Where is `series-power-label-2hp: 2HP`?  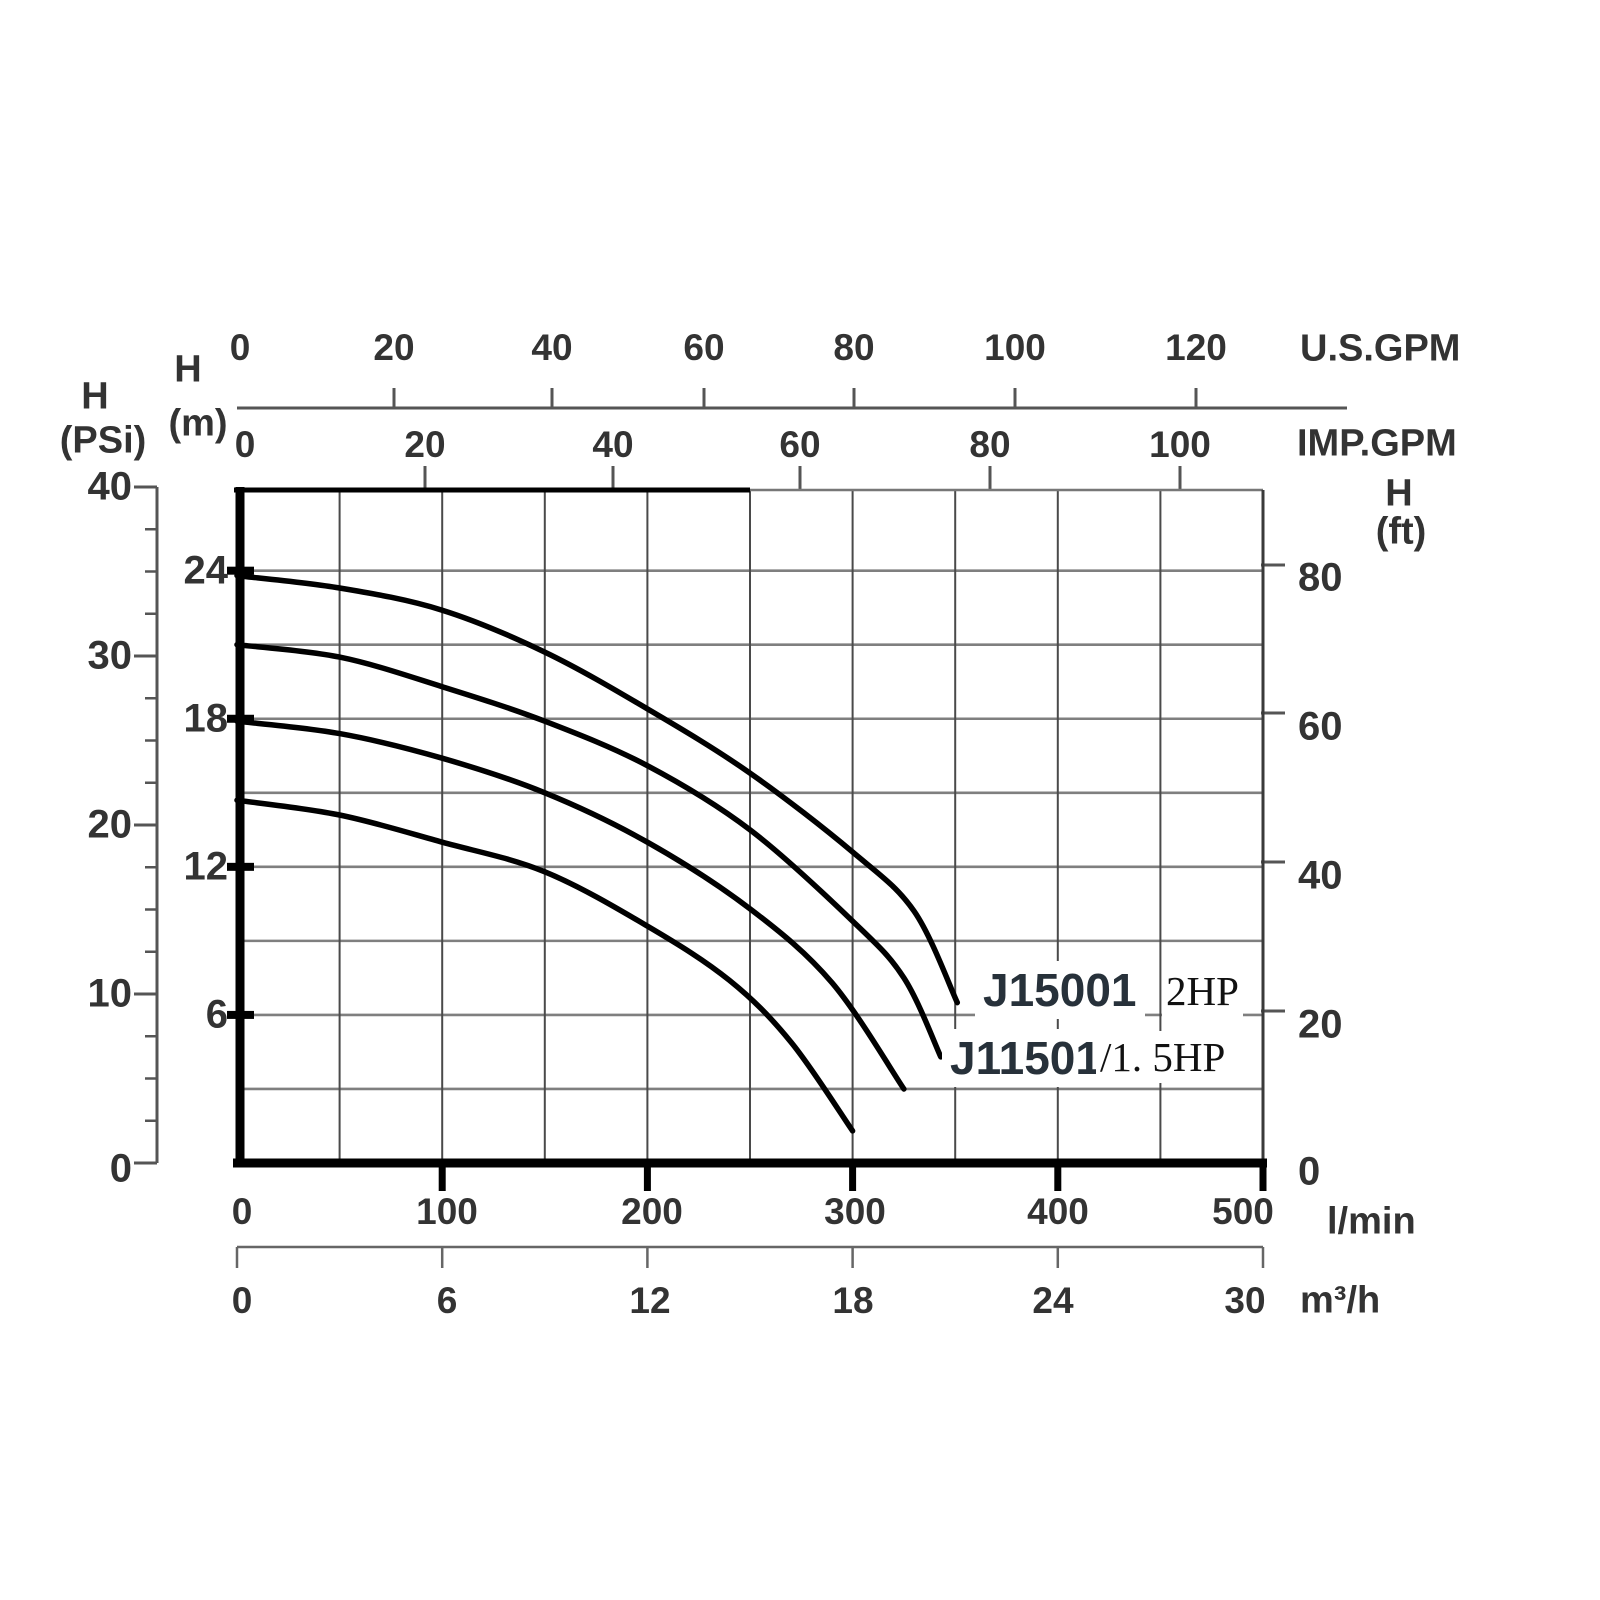
series-power-label-2hp: 2HP is located at coordinates (1202, 991).